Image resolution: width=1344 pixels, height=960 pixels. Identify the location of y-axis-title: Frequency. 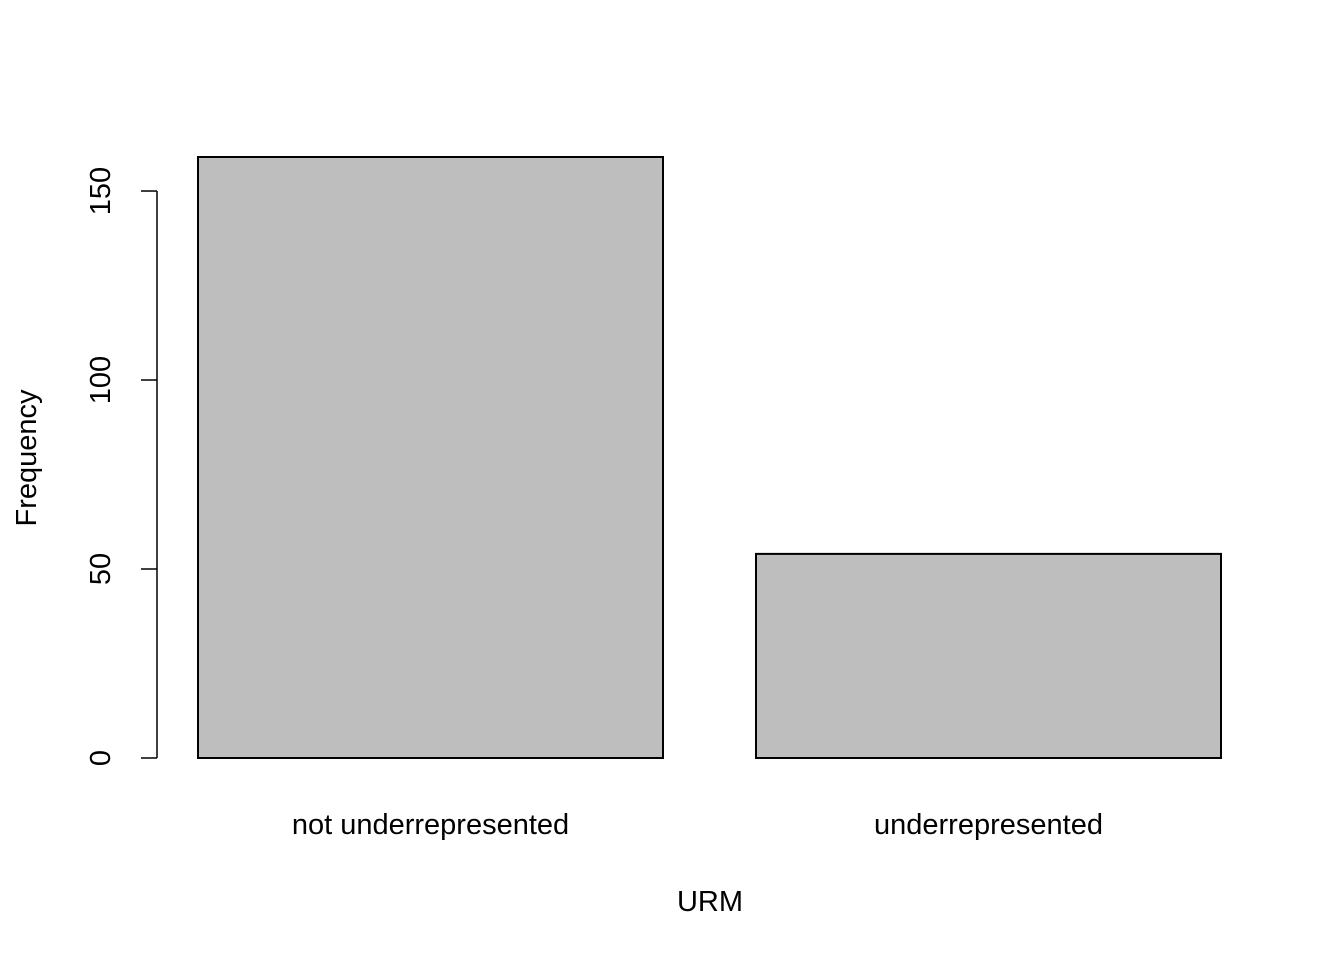
(27, 458).